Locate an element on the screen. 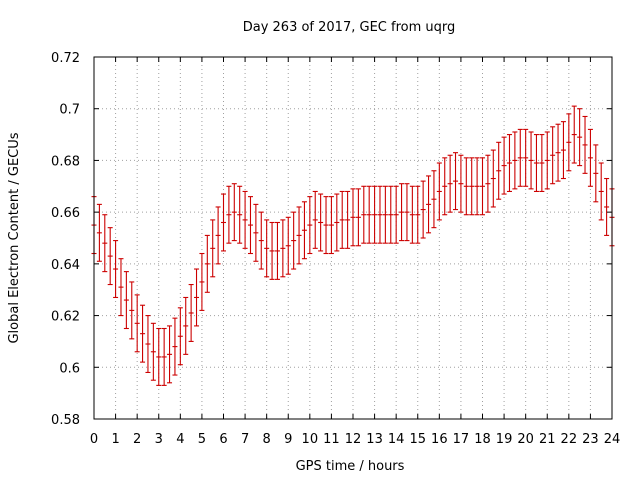 The height and width of the screenshot is (480, 640). x-tick-label: 17 is located at coordinates (461, 439).